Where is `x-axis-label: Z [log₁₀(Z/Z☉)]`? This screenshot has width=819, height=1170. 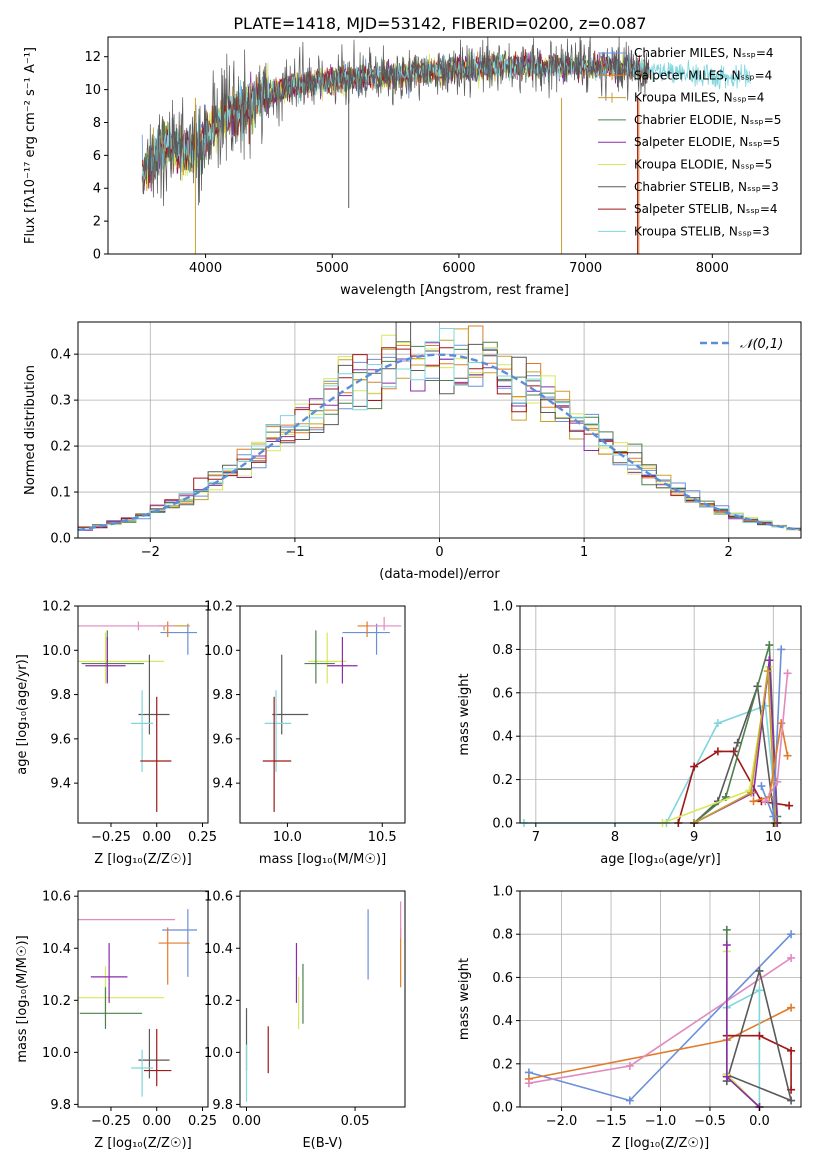 x-axis-label: Z [log₁₀(Z/Z☉)] is located at coordinates (142, 859).